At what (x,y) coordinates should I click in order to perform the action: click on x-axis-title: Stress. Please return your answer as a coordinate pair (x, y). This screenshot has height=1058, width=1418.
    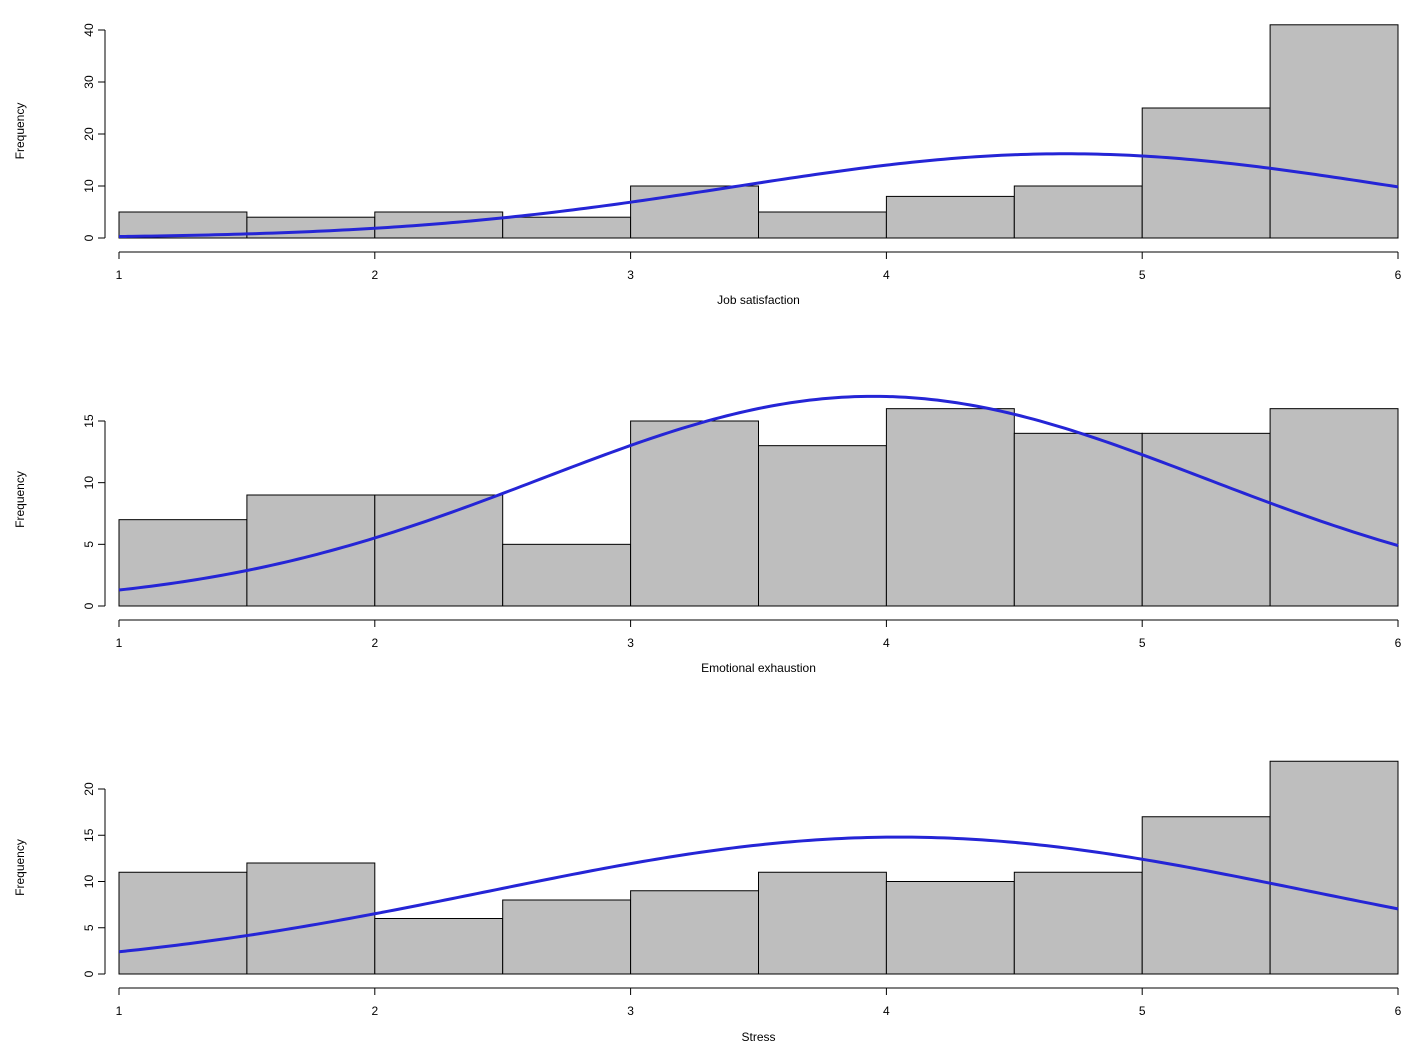
    Looking at the image, I should click on (758, 1037).